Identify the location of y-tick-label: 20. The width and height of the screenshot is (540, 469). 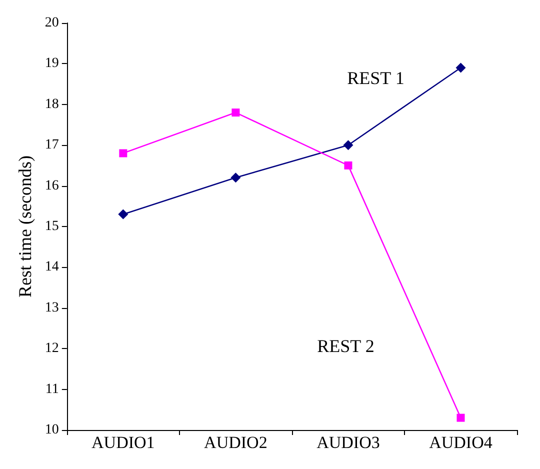
(51, 23).